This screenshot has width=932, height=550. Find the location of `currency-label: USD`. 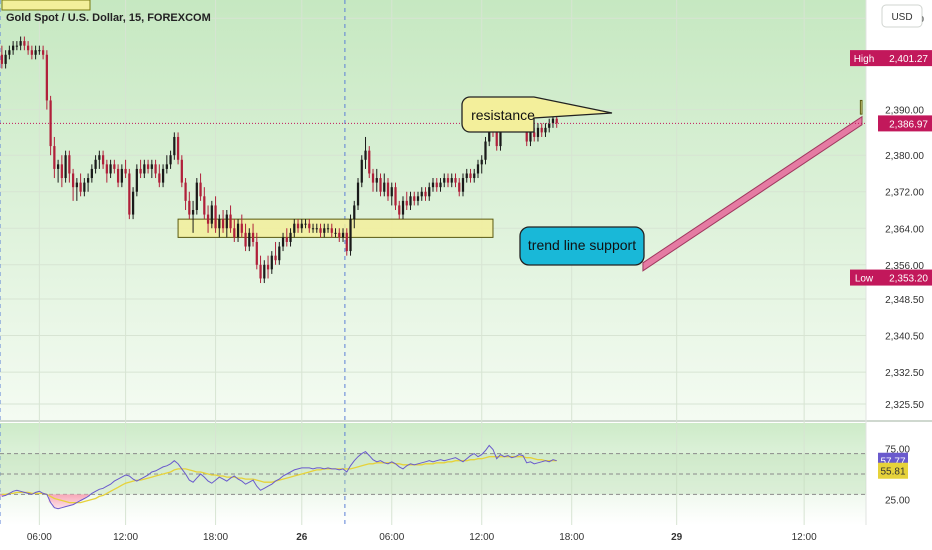

currency-label: USD is located at coordinates (901, 17).